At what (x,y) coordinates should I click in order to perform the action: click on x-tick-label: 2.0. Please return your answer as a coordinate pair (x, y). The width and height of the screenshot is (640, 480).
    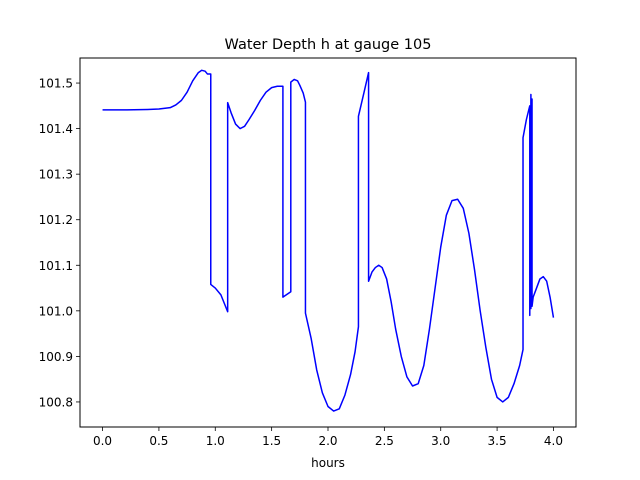
    Looking at the image, I should click on (327, 441).